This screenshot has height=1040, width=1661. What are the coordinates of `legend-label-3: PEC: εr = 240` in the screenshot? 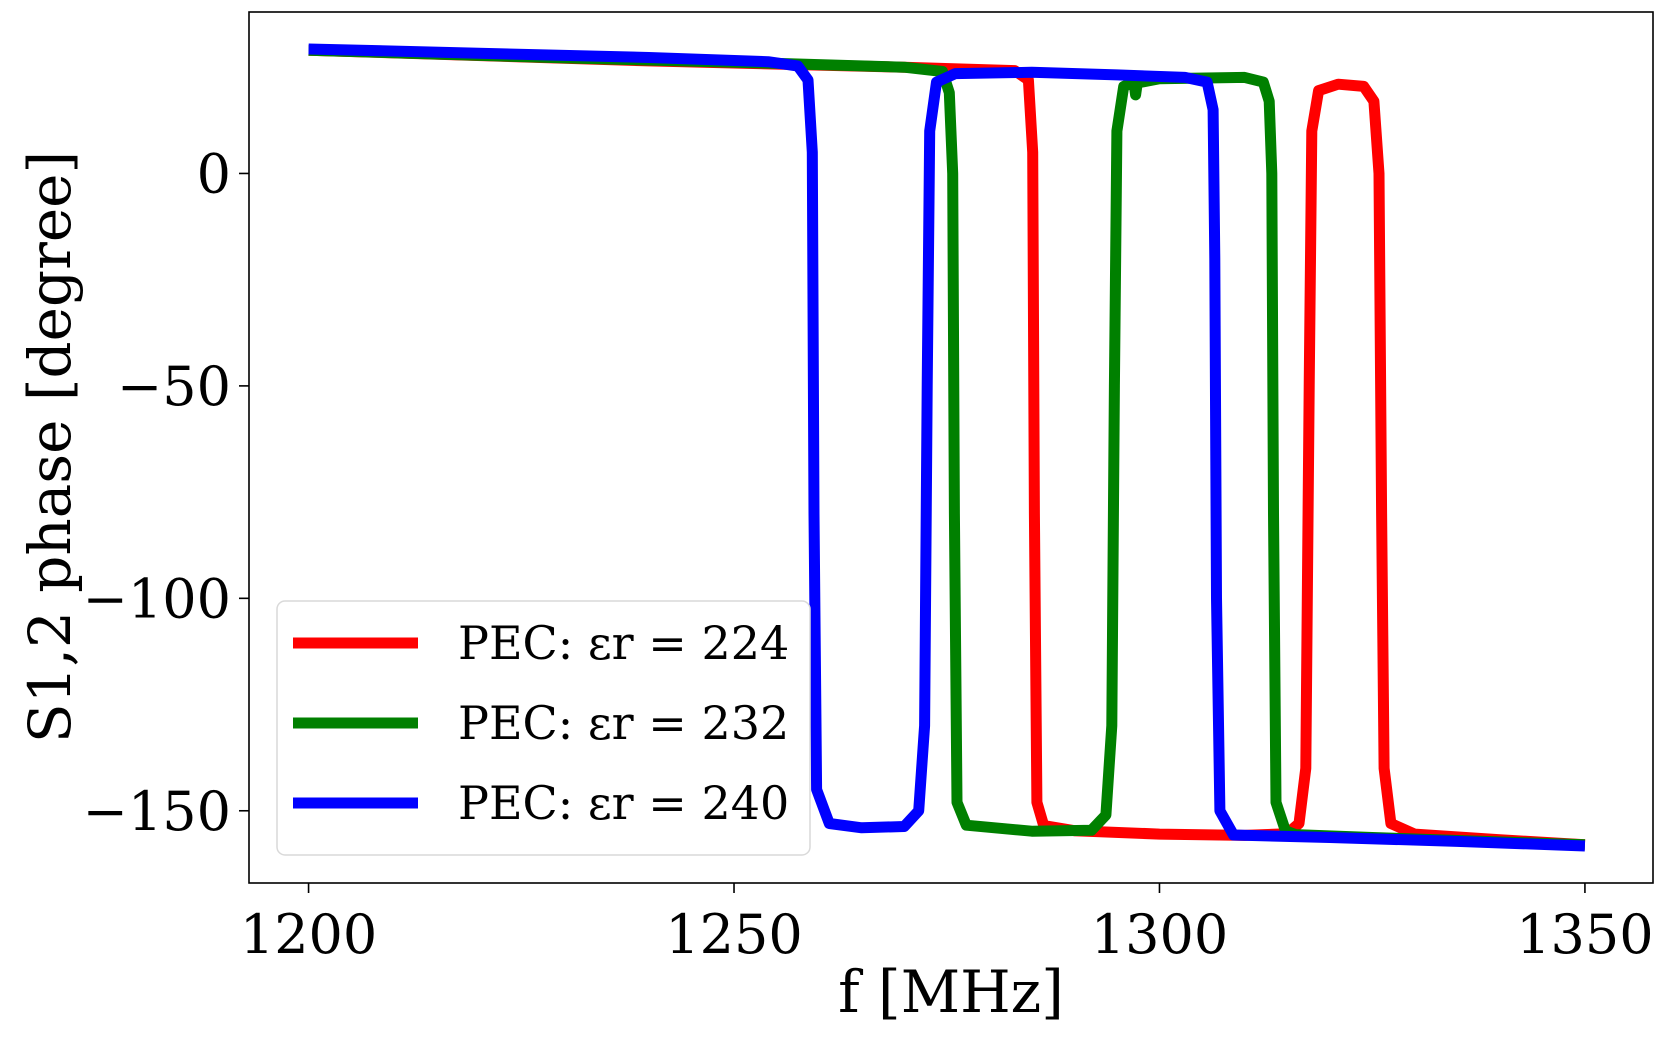 It's located at (623, 803).